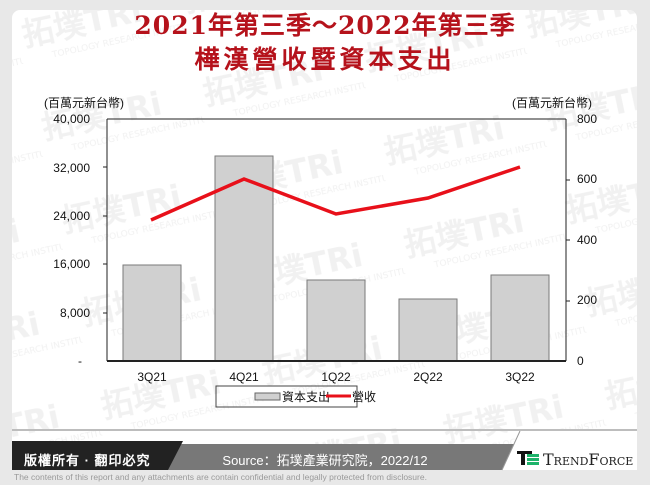 The image size is (650, 485). What do you see at coordinates (587, 300) in the screenshot?
I see `right-tick: 200` at bounding box center [587, 300].